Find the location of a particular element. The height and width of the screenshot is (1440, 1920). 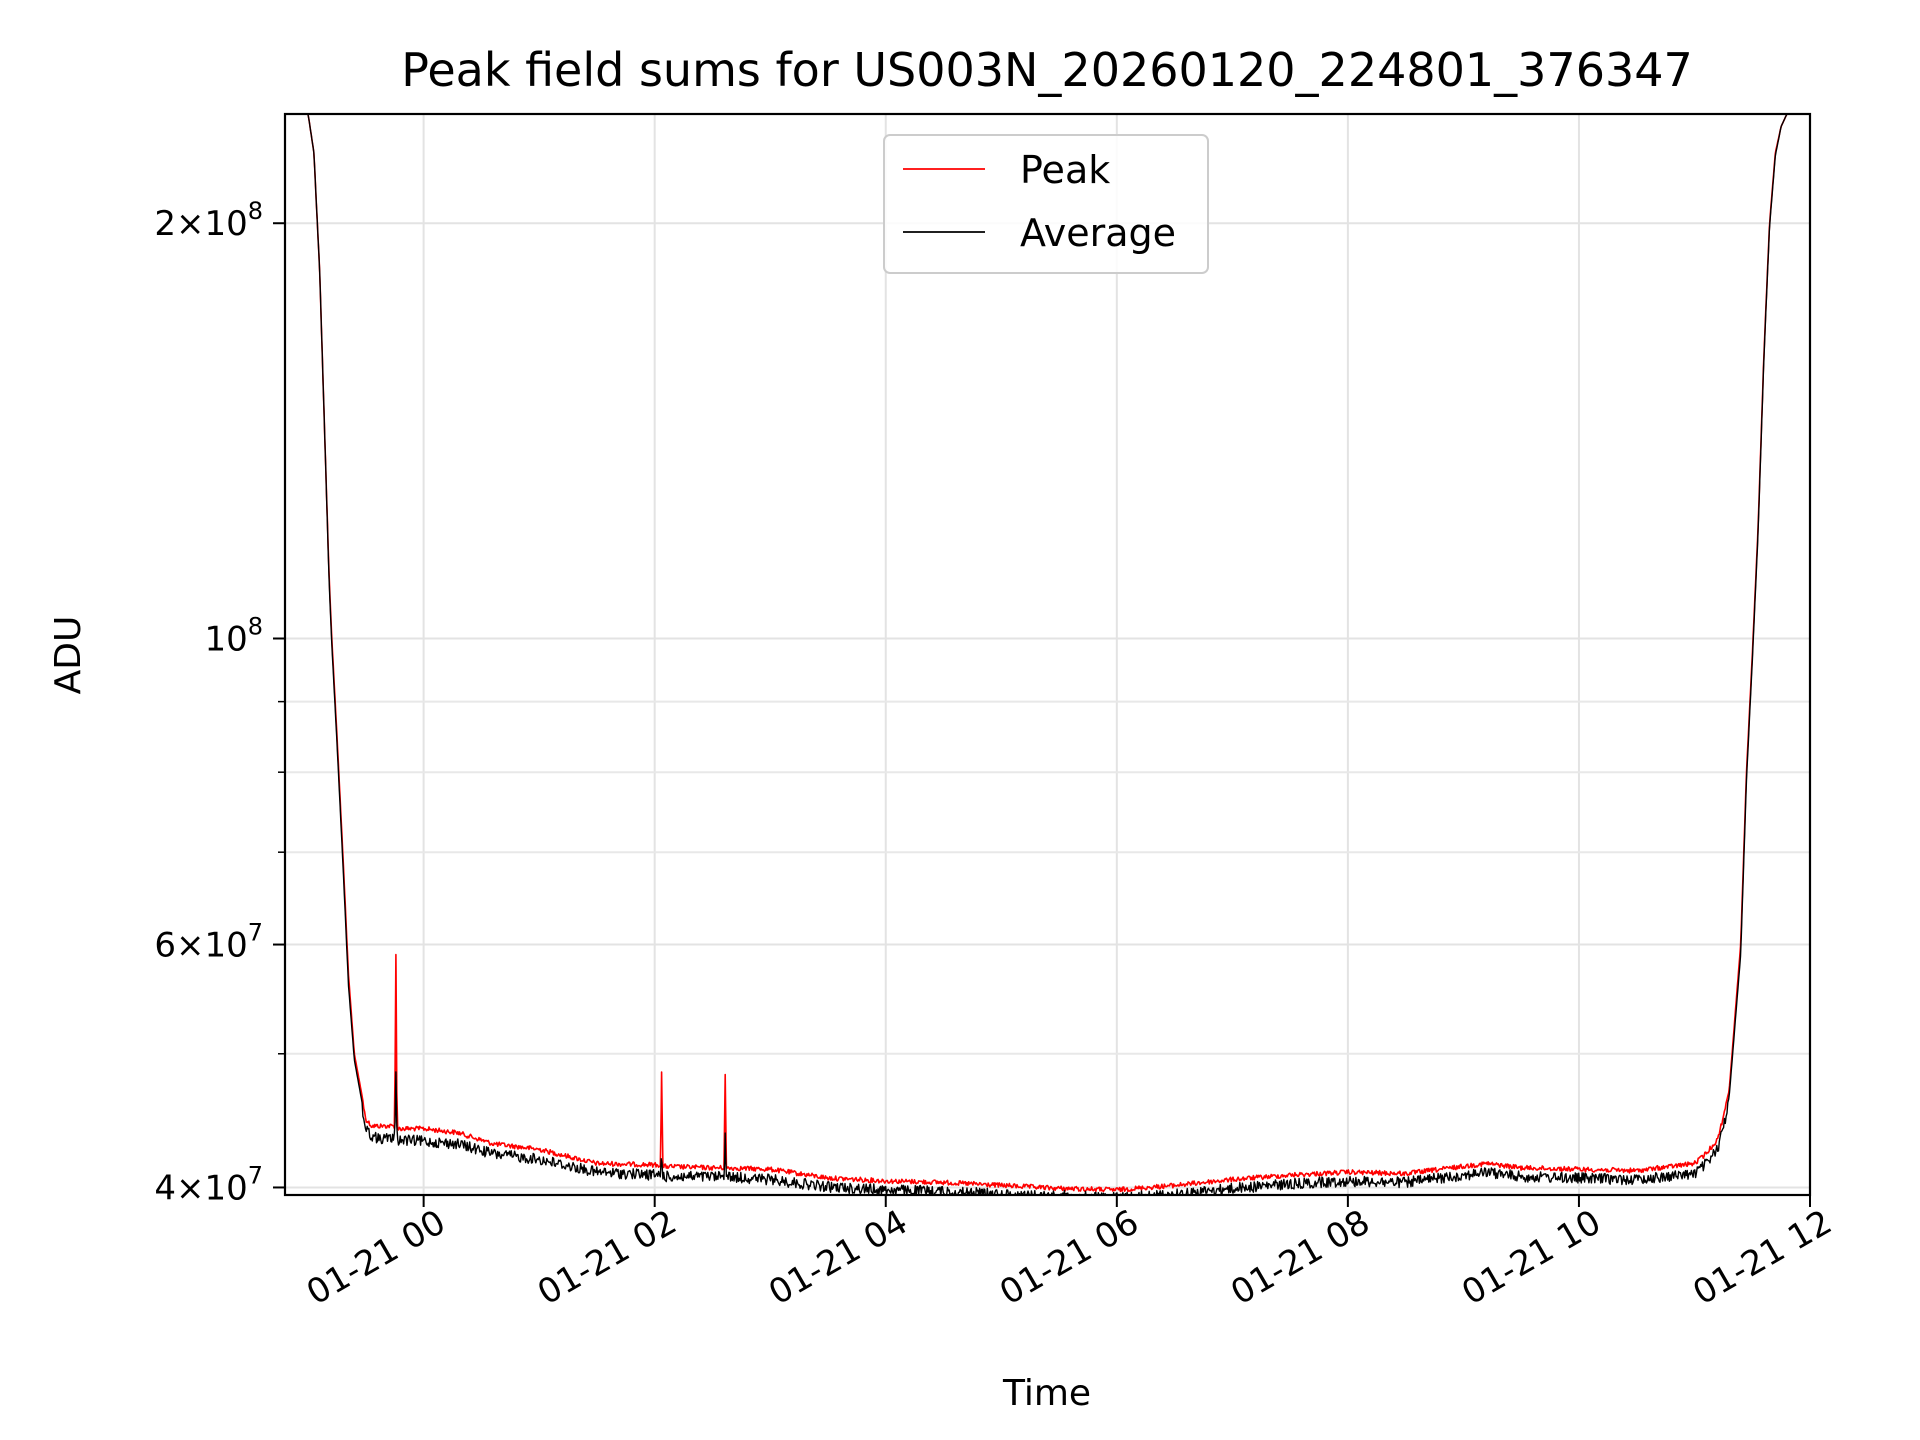

y-tick-label: 6×107 is located at coordinates (208, 942).